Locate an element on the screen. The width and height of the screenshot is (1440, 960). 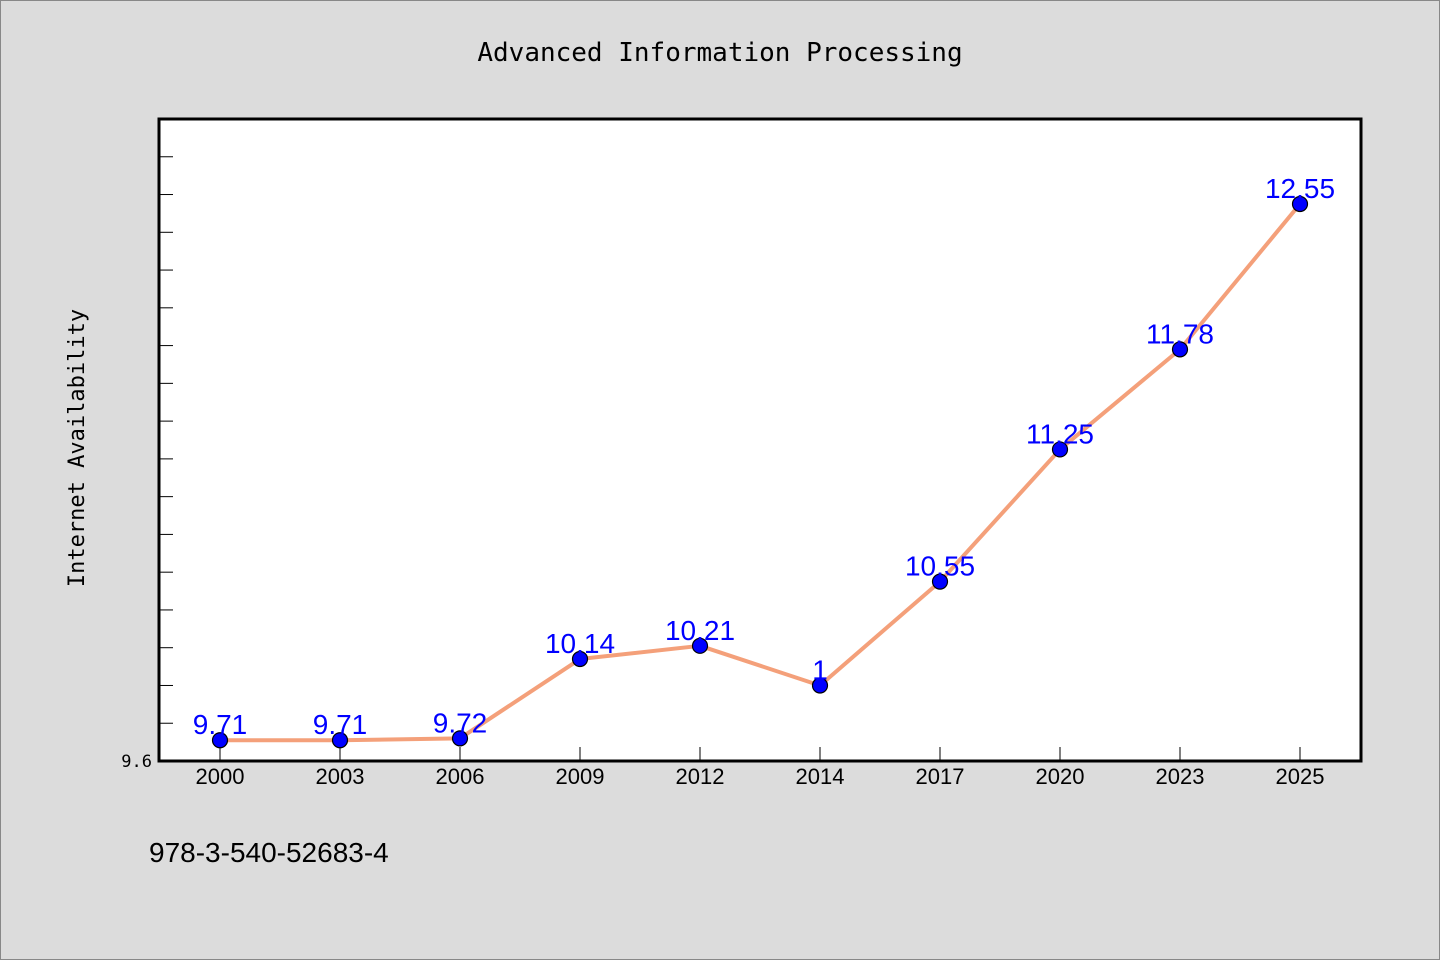
chart-title: Advanced Information Processing is located at coordinates (719, 53).